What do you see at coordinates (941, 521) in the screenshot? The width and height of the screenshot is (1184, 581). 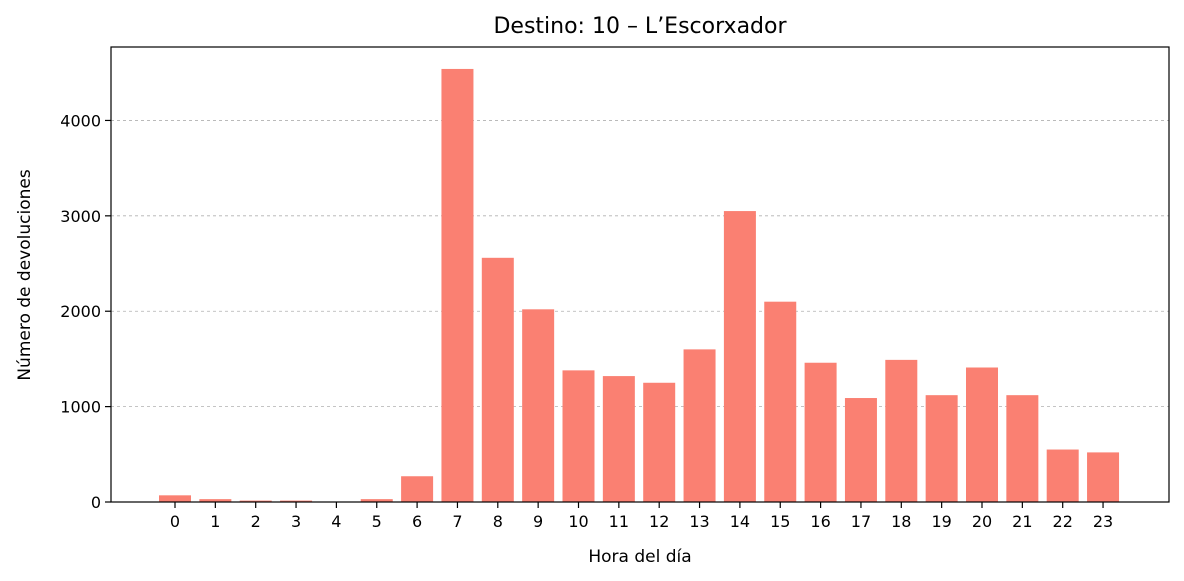 I see `x-tick-label: 19` at bounding box center [941, 521].